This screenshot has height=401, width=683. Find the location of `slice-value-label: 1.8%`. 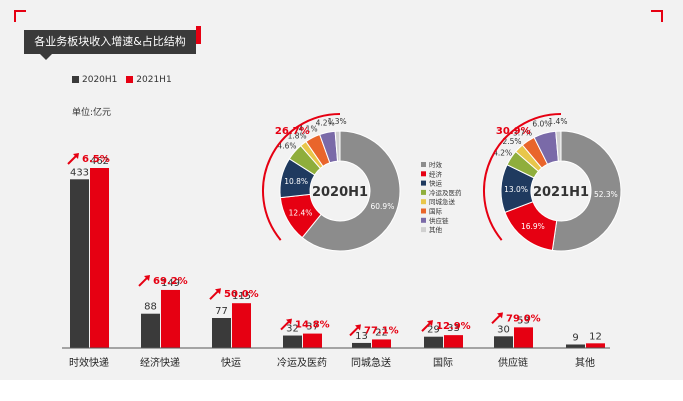

slice-value-label: 1.8% is located at coordinates (297, 136).